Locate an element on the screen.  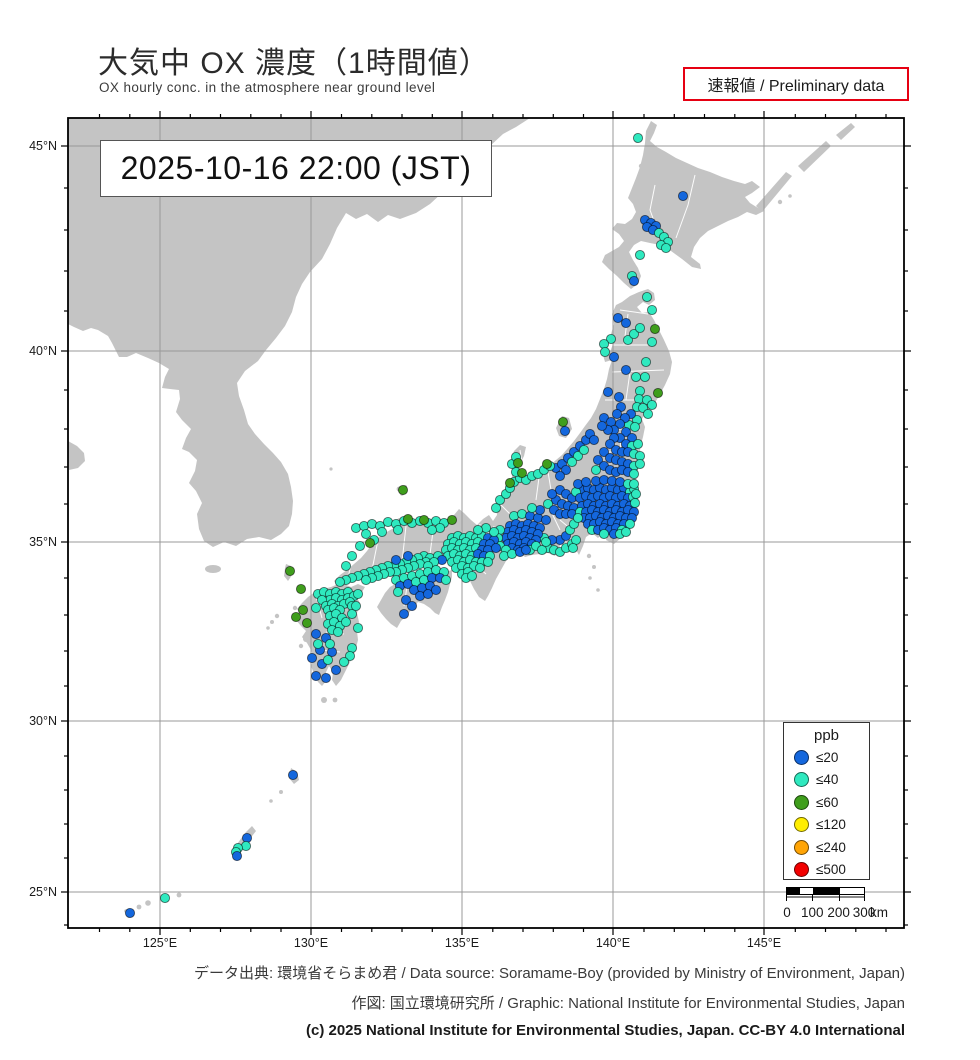
scale-label-100: 100 is located at coordinates (812, 912).